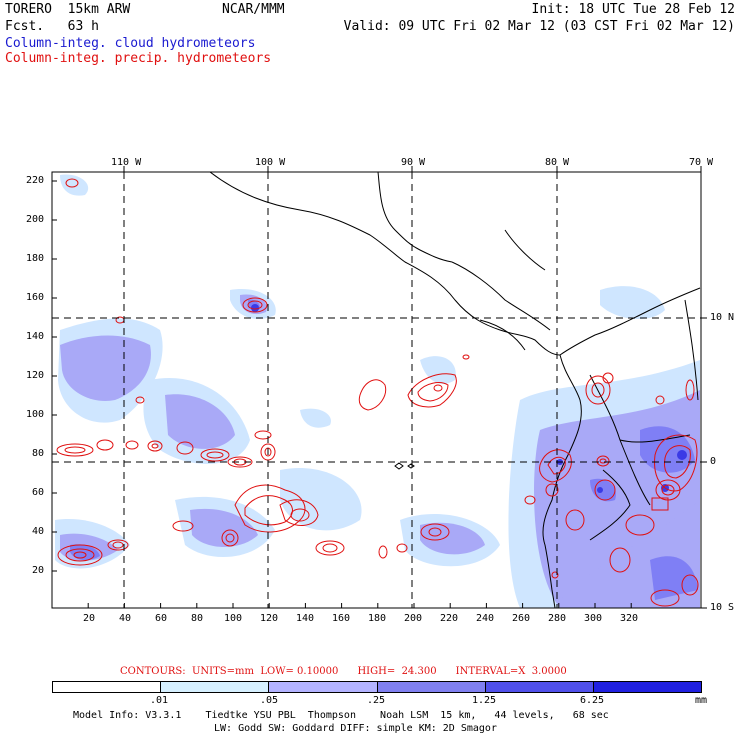  What do you see at coordinates (629, 618) in the screenshot?
I see `x-tick: 320` at bounding box center [629, 618].